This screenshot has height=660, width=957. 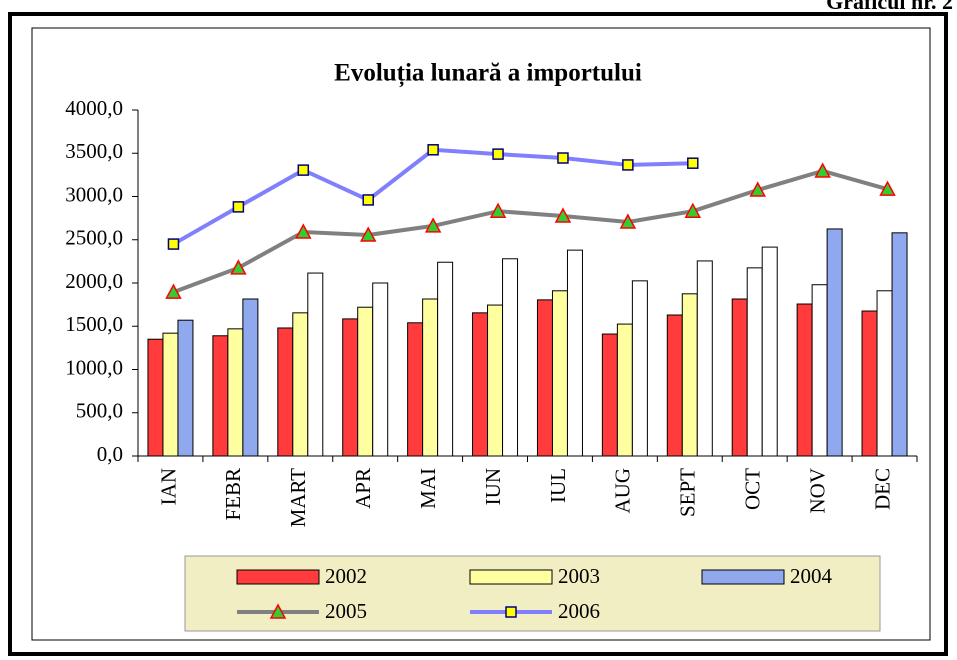 What do you see at coordinates (532, 593) in the screenshot?
I see `legend` at bounding box center [532, 593].